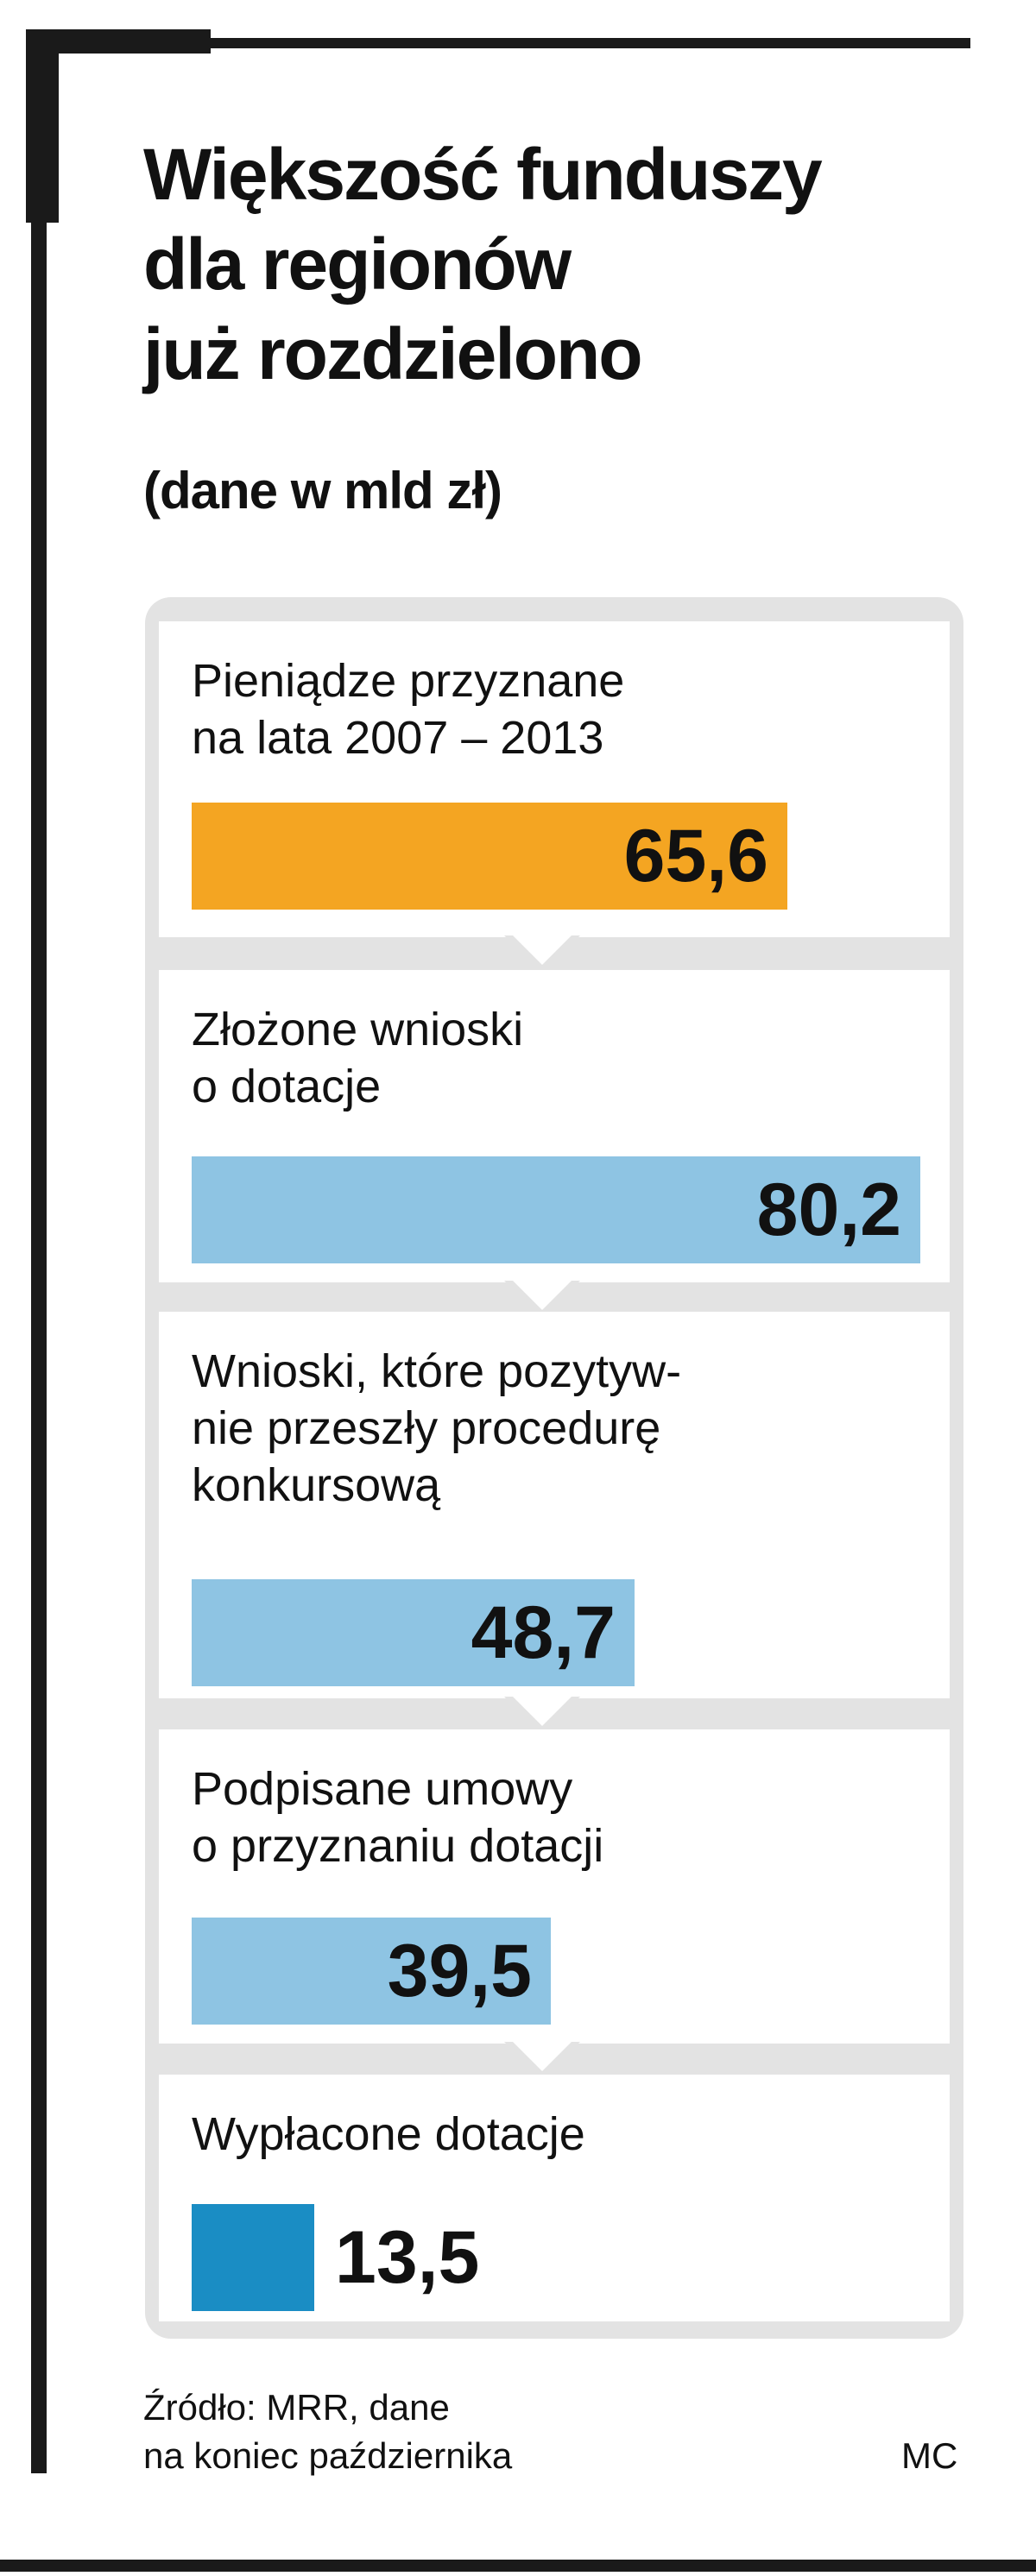 This screenshot has width=1036, height=2576. Describe the element at coordinates (328, 2455) in the screenshot. I see `source-line: na koniec października` at that location.